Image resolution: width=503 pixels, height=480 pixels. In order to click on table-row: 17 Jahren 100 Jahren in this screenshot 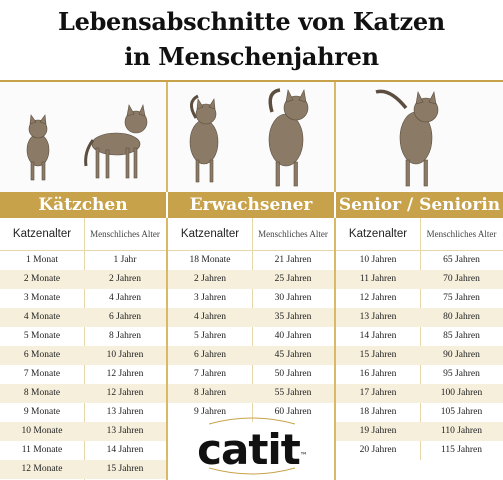, I will do `click(419, 393)`.